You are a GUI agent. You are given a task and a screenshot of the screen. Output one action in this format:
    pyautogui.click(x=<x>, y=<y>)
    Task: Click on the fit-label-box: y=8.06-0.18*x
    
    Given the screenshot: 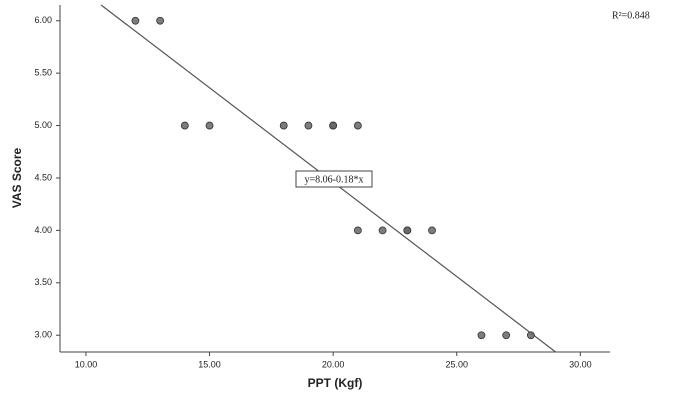 What is the action you would take?
    pyautogui.click(x=334, y=179)
    